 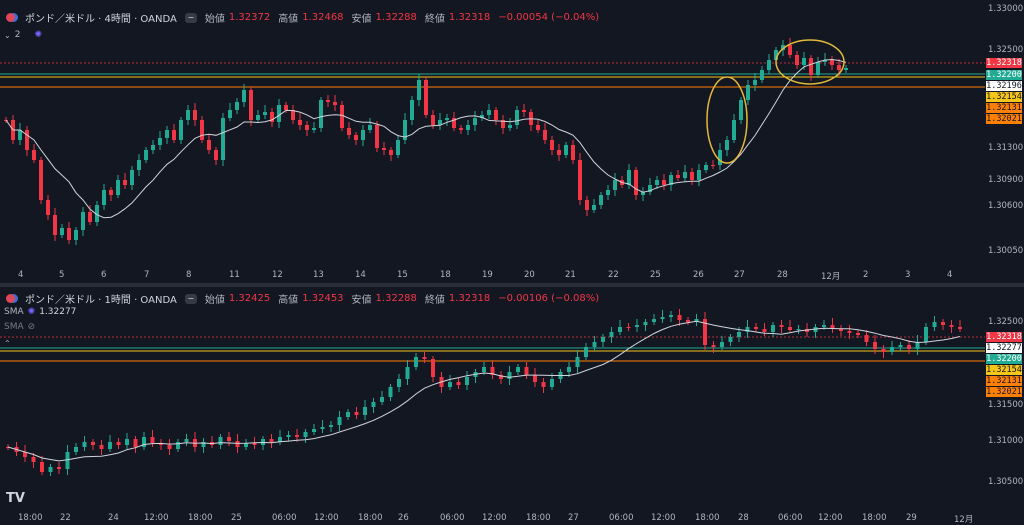 What do you see at coordinates (663, 518) in the screenshot?
I see `time-axis-label: 12:00` at bounding box center [663, 518].